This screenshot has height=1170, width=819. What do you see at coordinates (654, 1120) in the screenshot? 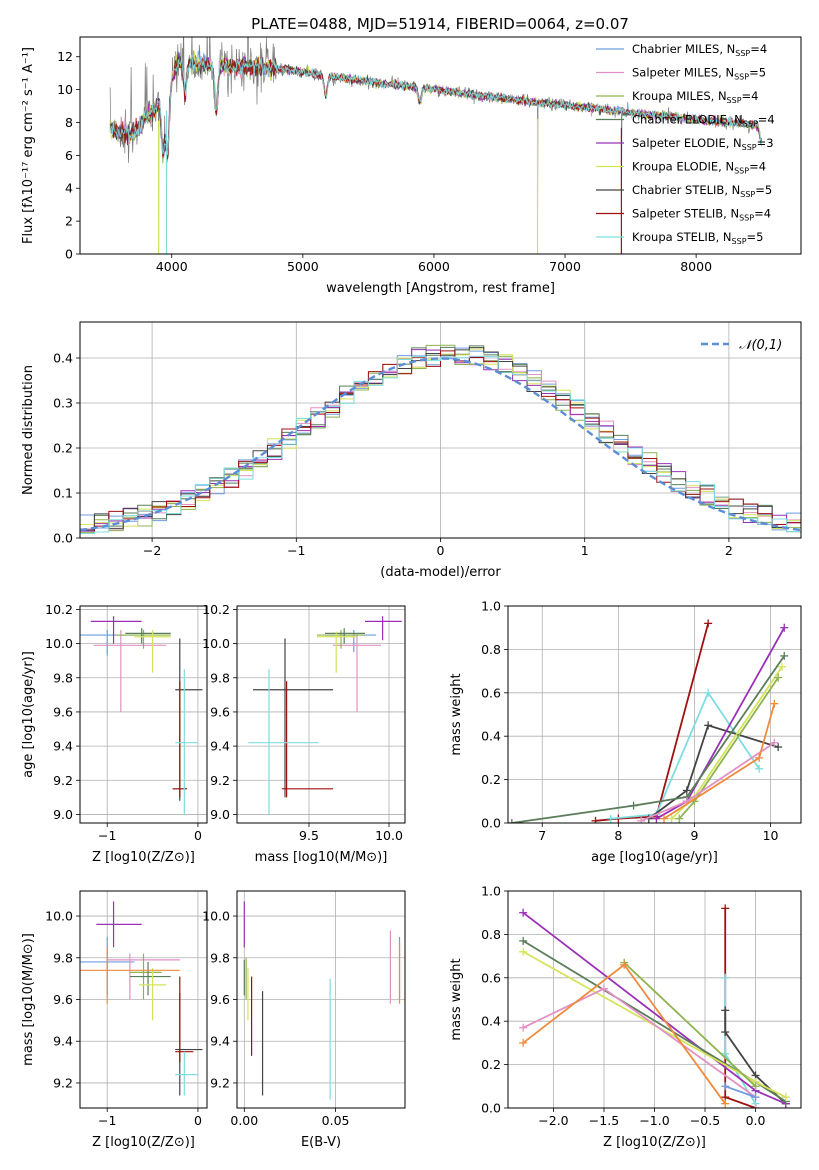
I see `x-tick-label: −1.0` at bounding box center [654, 1120].